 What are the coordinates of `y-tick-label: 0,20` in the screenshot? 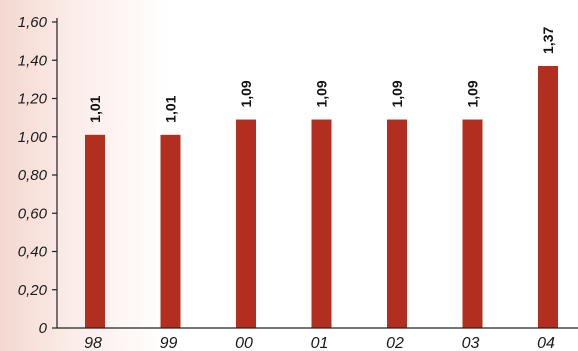 It's located at (33, 290).